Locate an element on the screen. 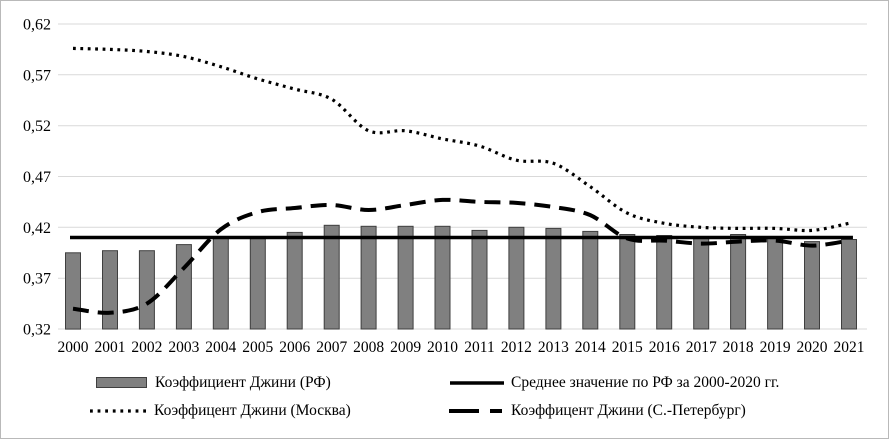  svg-text: 2013 is located at coordinates (553, 347).